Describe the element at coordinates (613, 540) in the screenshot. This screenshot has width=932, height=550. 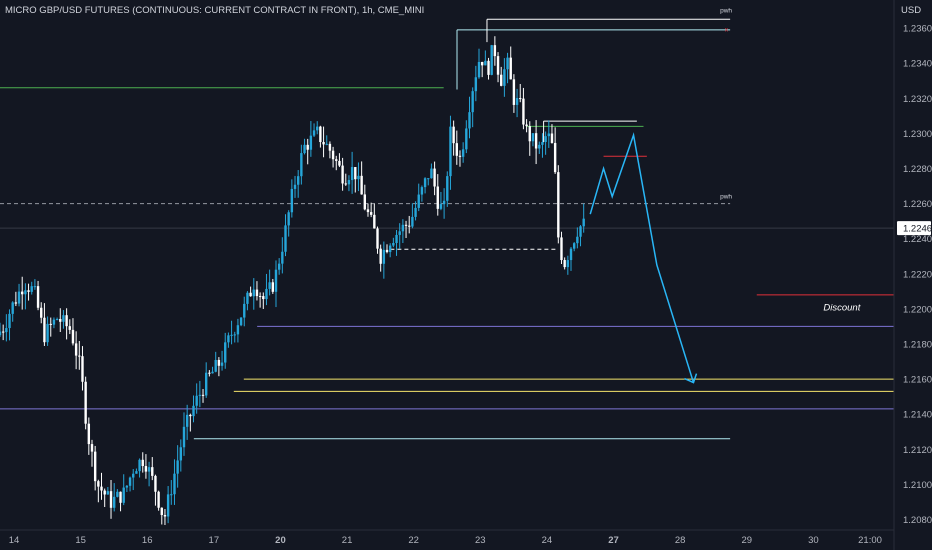
I see `time-tick-label: 27` at that location.